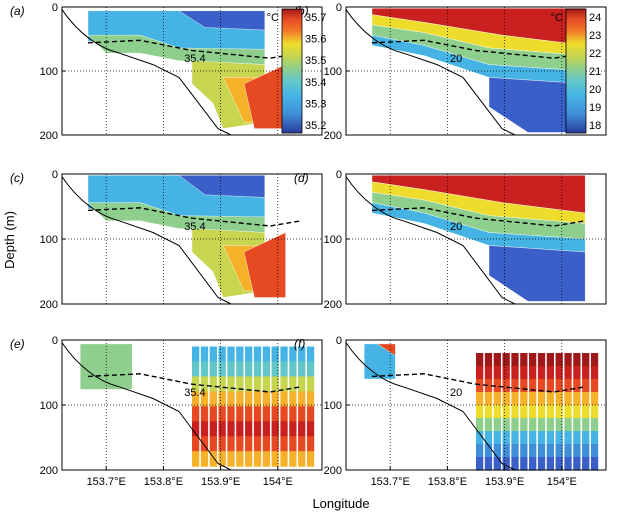 This screenshot has width=632, height=514. Describe the element at coordinates (315, 40) in the screenshot. I see `colorbar-tick-label: 35.6` at that location.